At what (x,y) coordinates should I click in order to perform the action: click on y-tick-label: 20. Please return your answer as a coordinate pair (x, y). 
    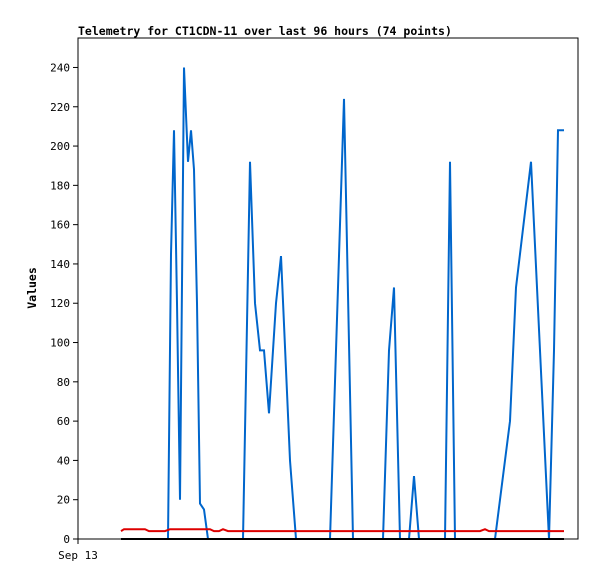
    Looking at the image, I should click on (63, 500).